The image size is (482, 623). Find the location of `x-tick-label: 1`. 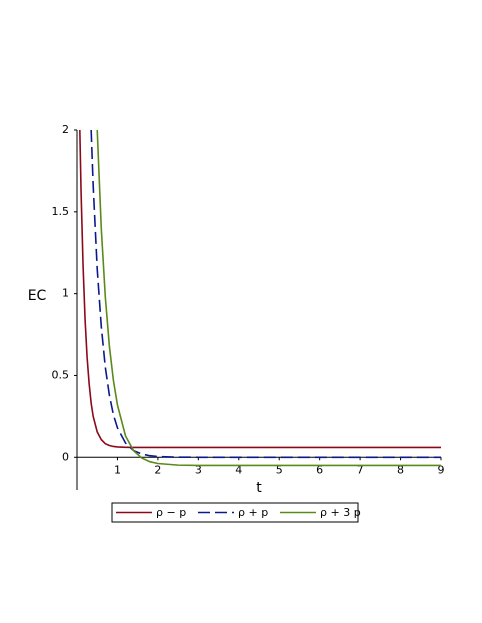

x-tick-label: 1 is located at coordinates (117, 469).